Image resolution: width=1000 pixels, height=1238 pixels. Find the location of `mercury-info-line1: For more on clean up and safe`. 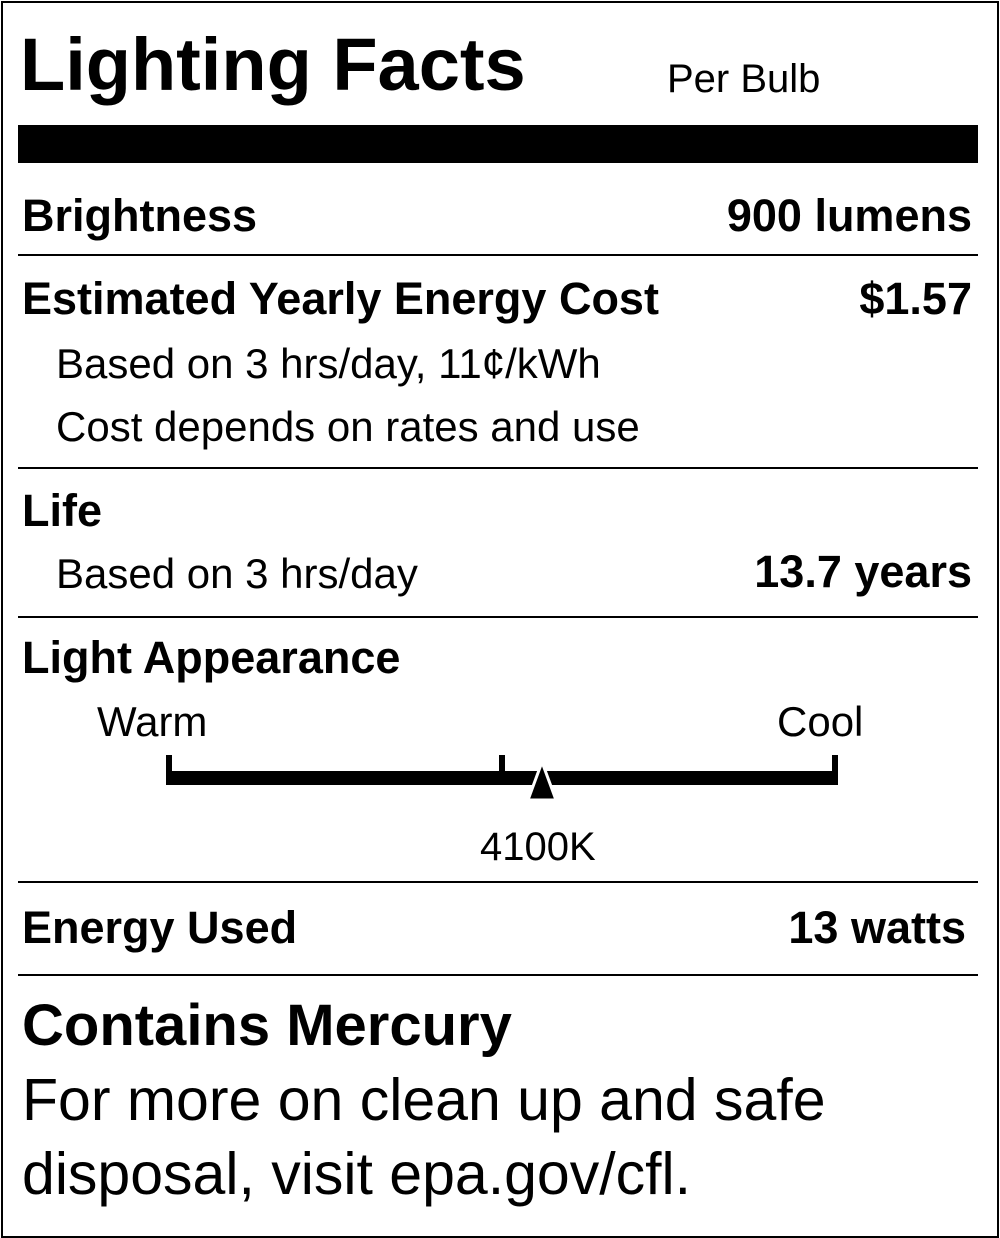

mercury-info-line1: For more on clean up and safe is located at coordinates (424, 1100).